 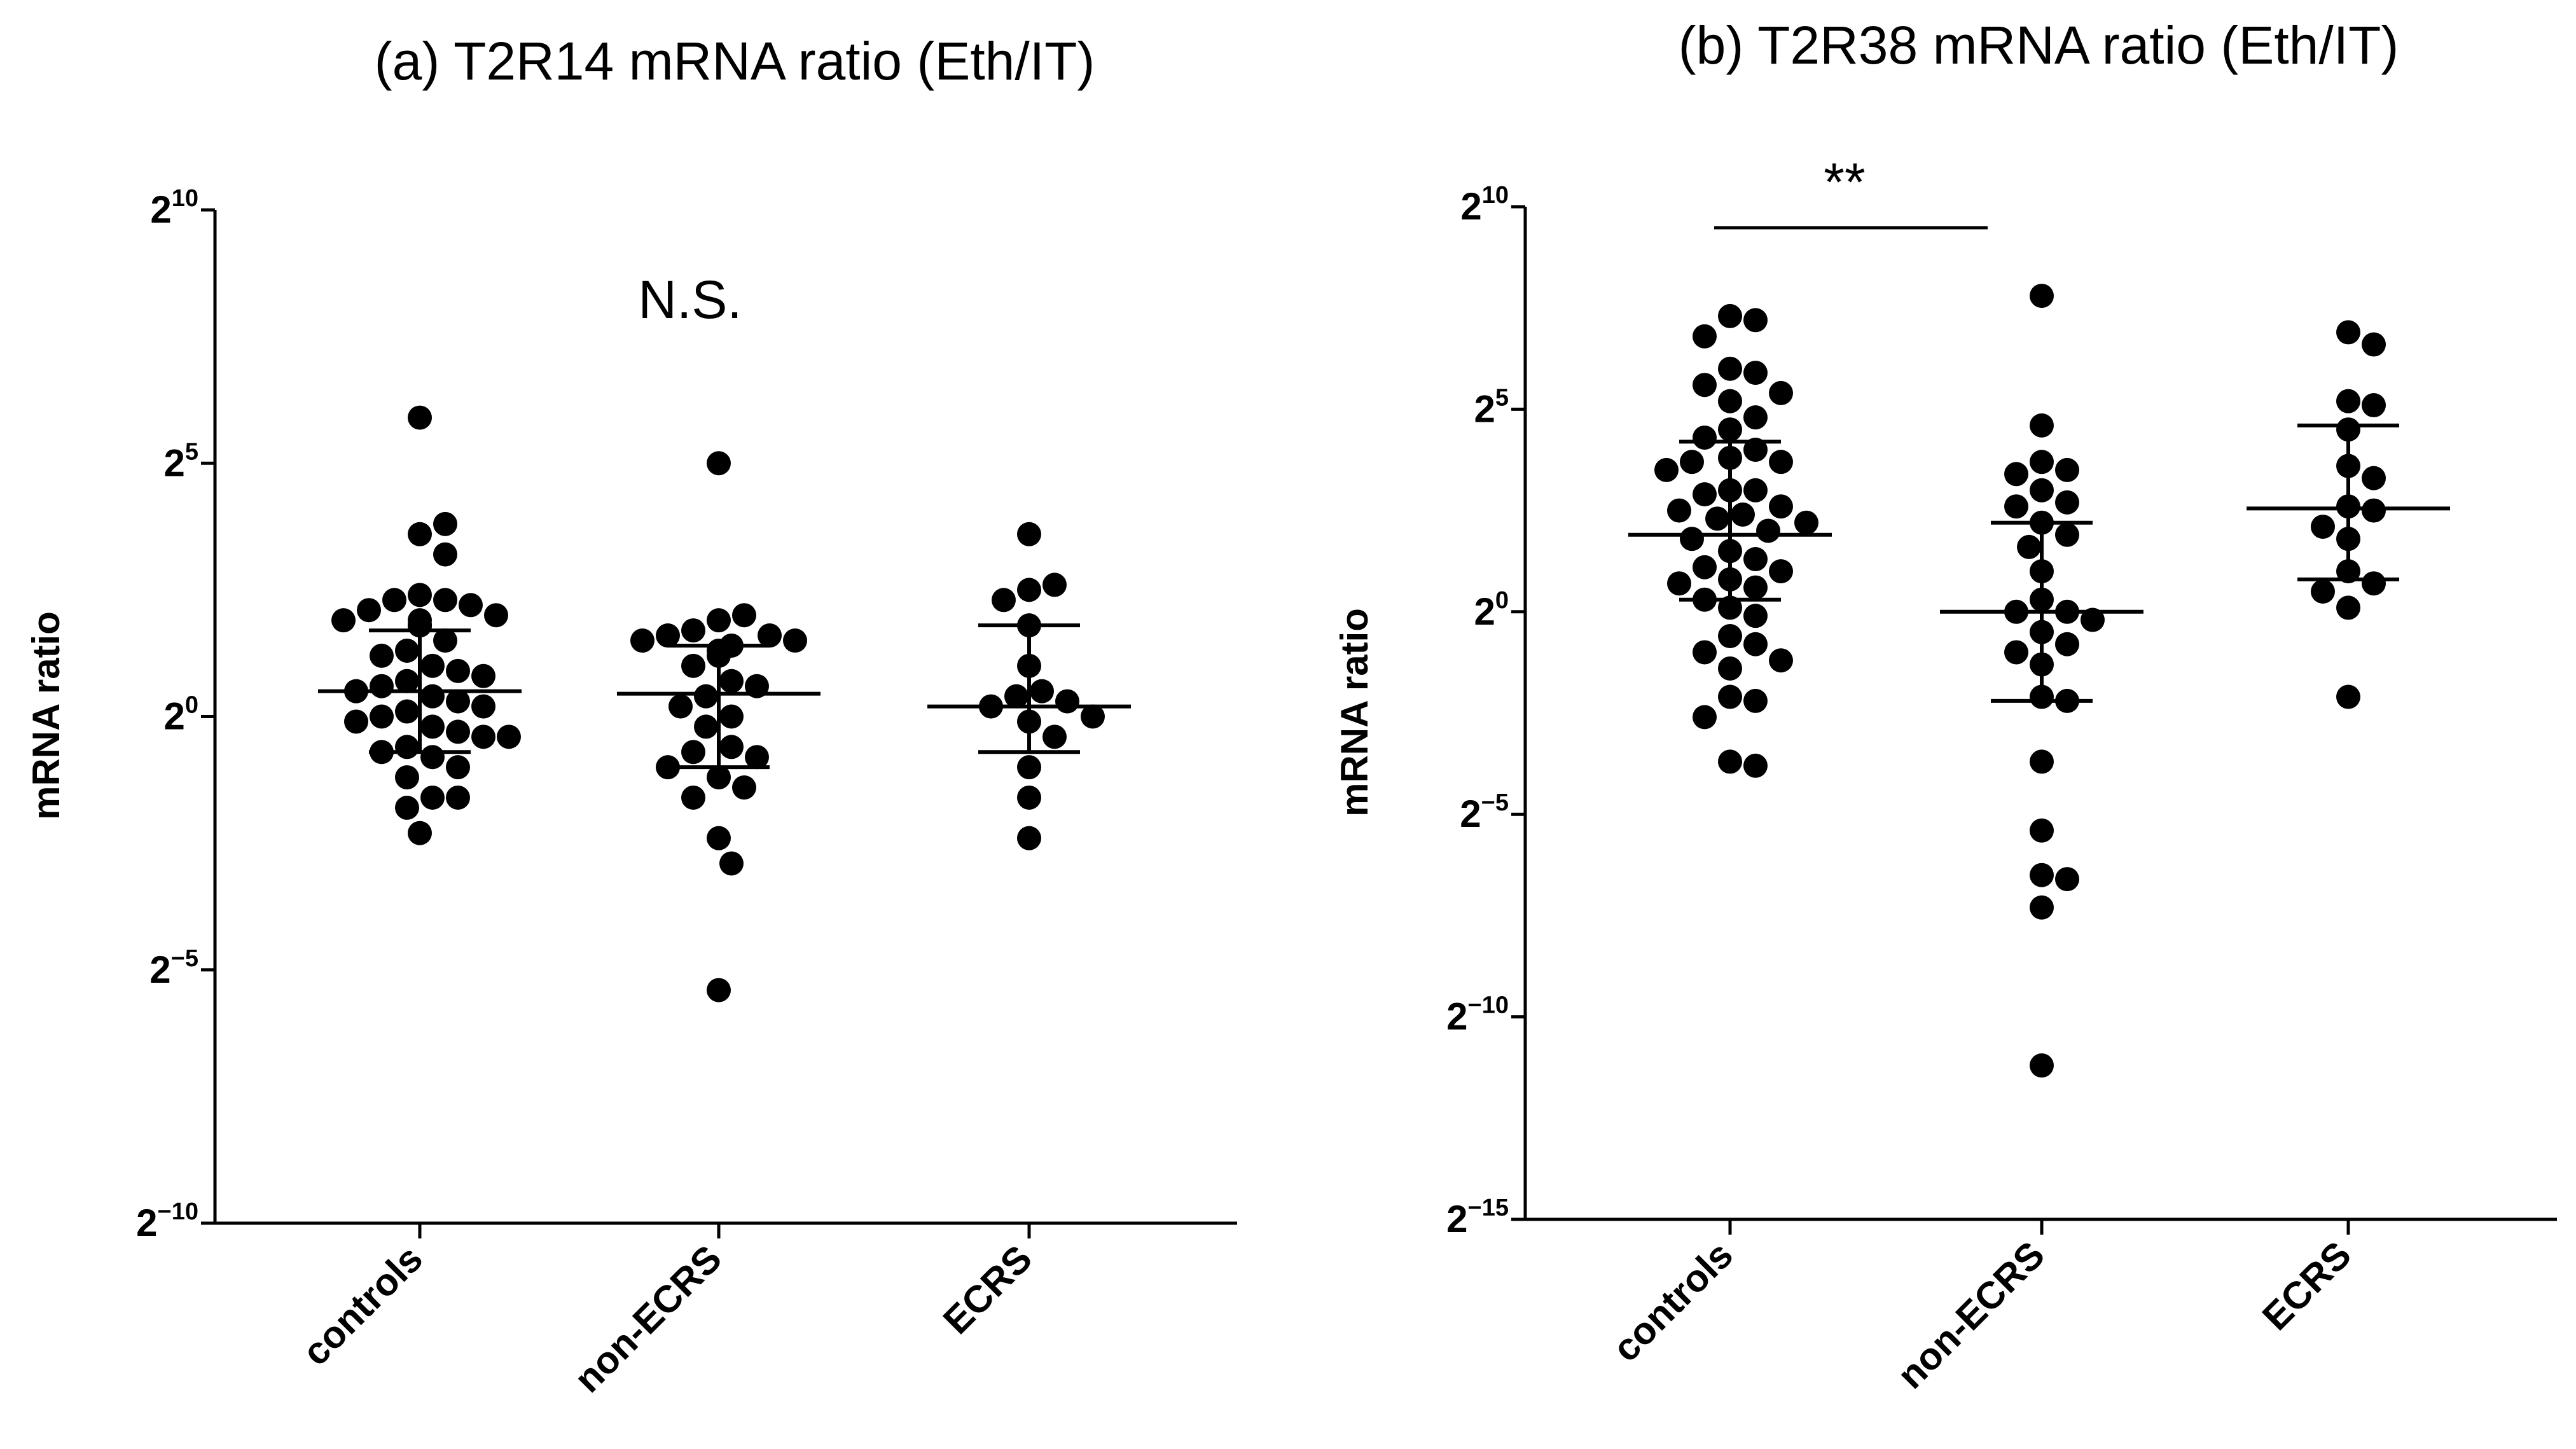 I want to click on y-tick-label: 2−10, so click(x=167, y=1221).